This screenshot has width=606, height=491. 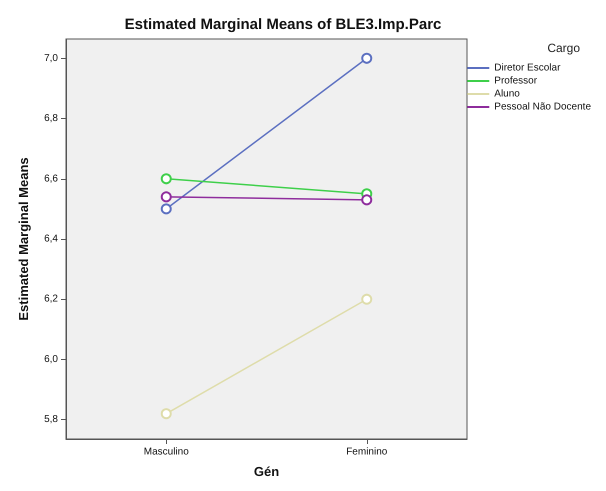 What do you see at coordinates (51, 178) in the screenshot?
I see `y-tick-label: 6,6` at bounding box center [51, 178].